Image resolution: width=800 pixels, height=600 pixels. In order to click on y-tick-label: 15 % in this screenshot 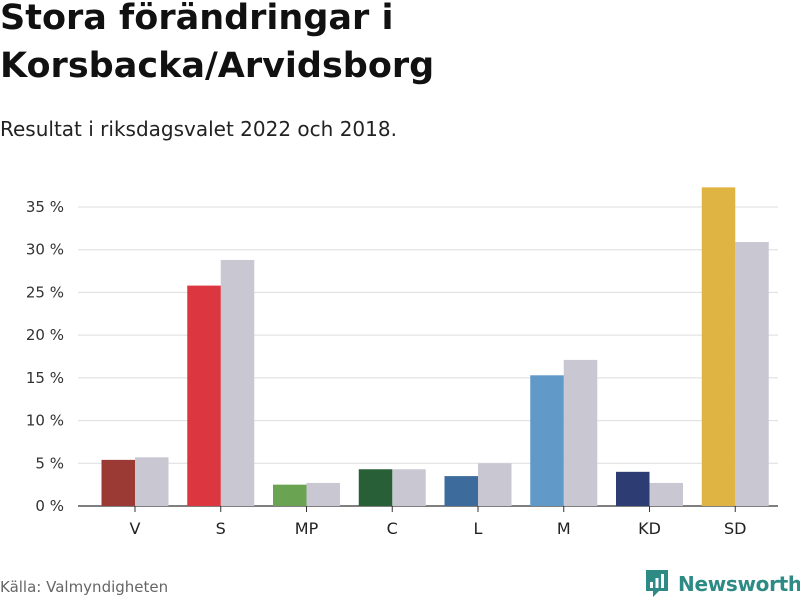, I will do `click(45, 378)`.